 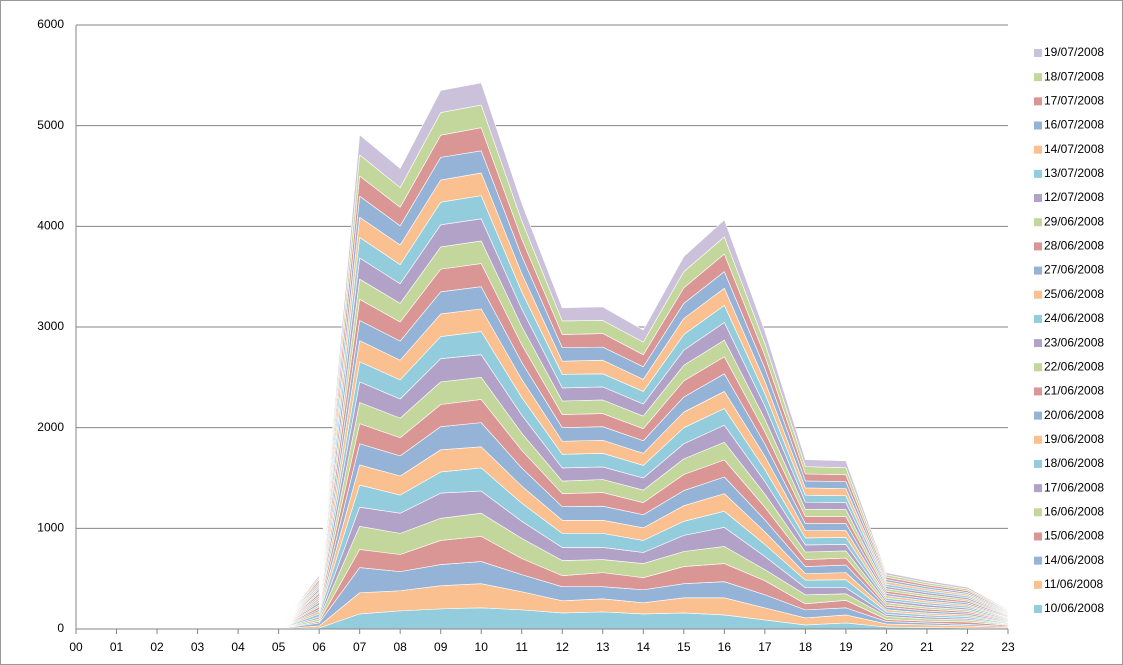 What do you see at coordinates (1074, 197) in the screenshot?
I see `legend-label: 12/07/2008` at bounding box center [1074, 197].